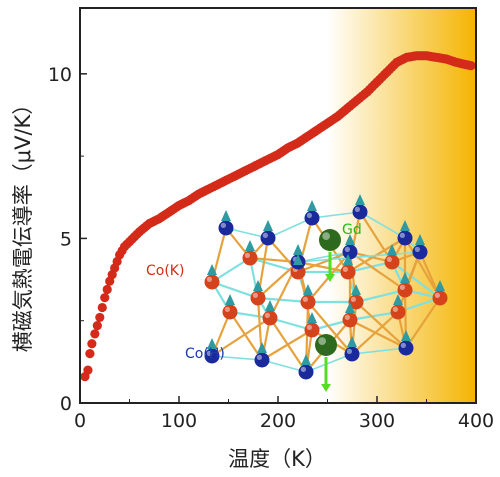 This screenshot has width=500, height=477. Describe the element at coordinates (165, 271) in the screenshot. I see `co-k-label: Co(K)` at that location.